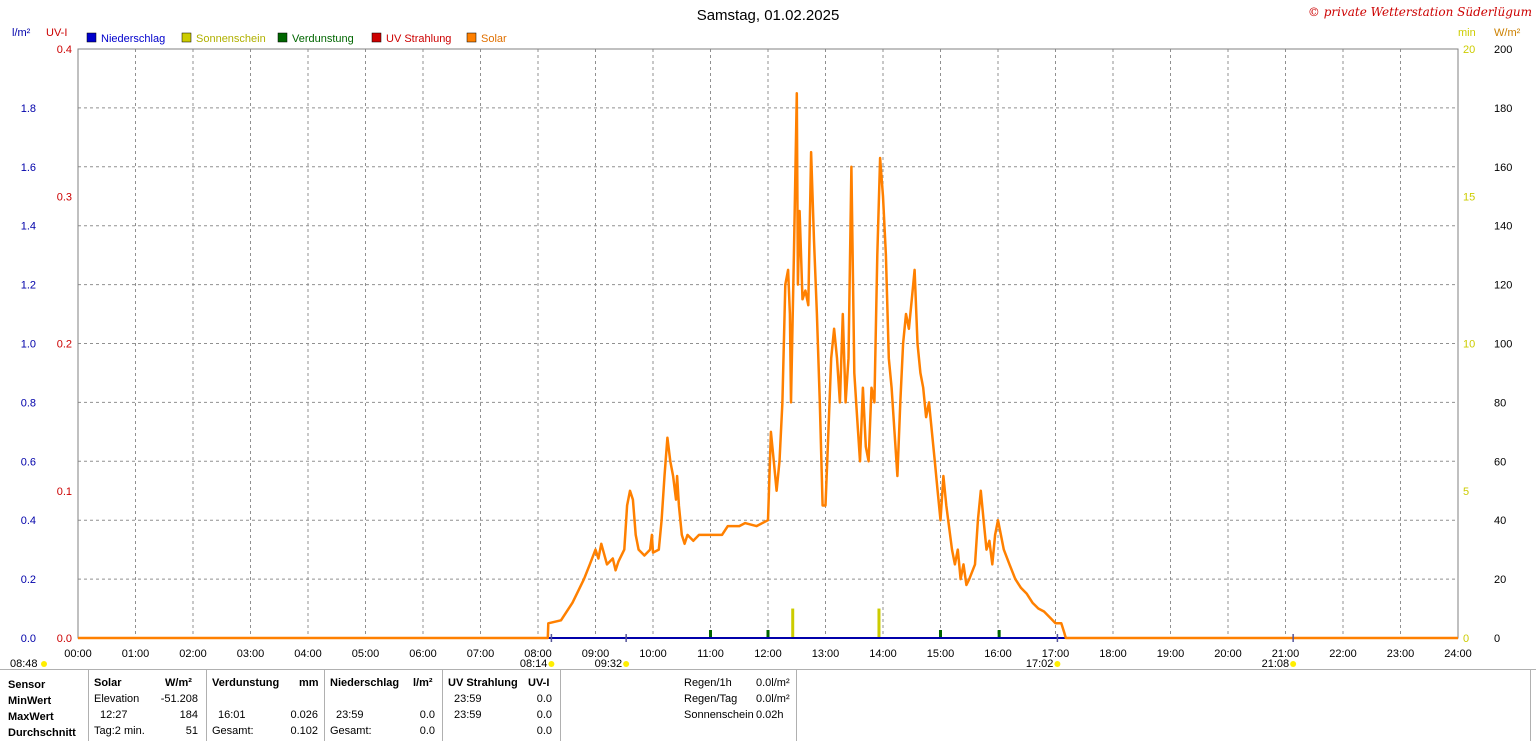  I want to click on summary-rain-day-label: Regen/Tag, so click(711, 699).